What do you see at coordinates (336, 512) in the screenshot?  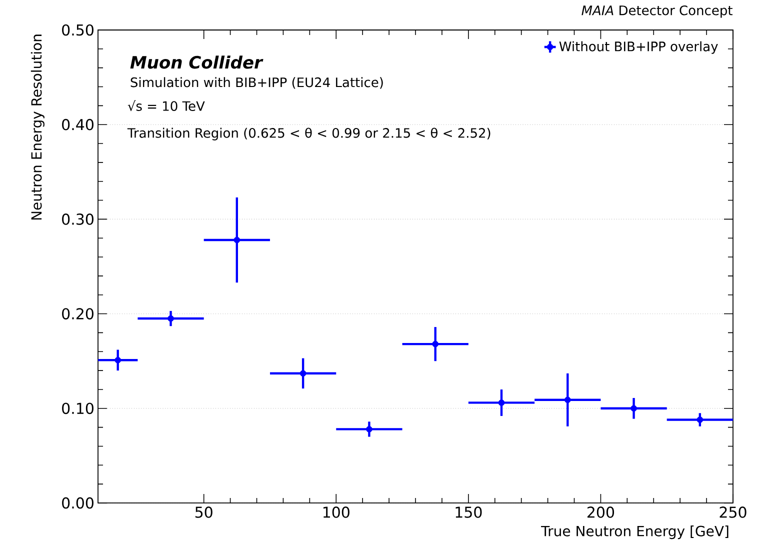 I see `x-tick-label: 100` at bounding box center [336, 512].